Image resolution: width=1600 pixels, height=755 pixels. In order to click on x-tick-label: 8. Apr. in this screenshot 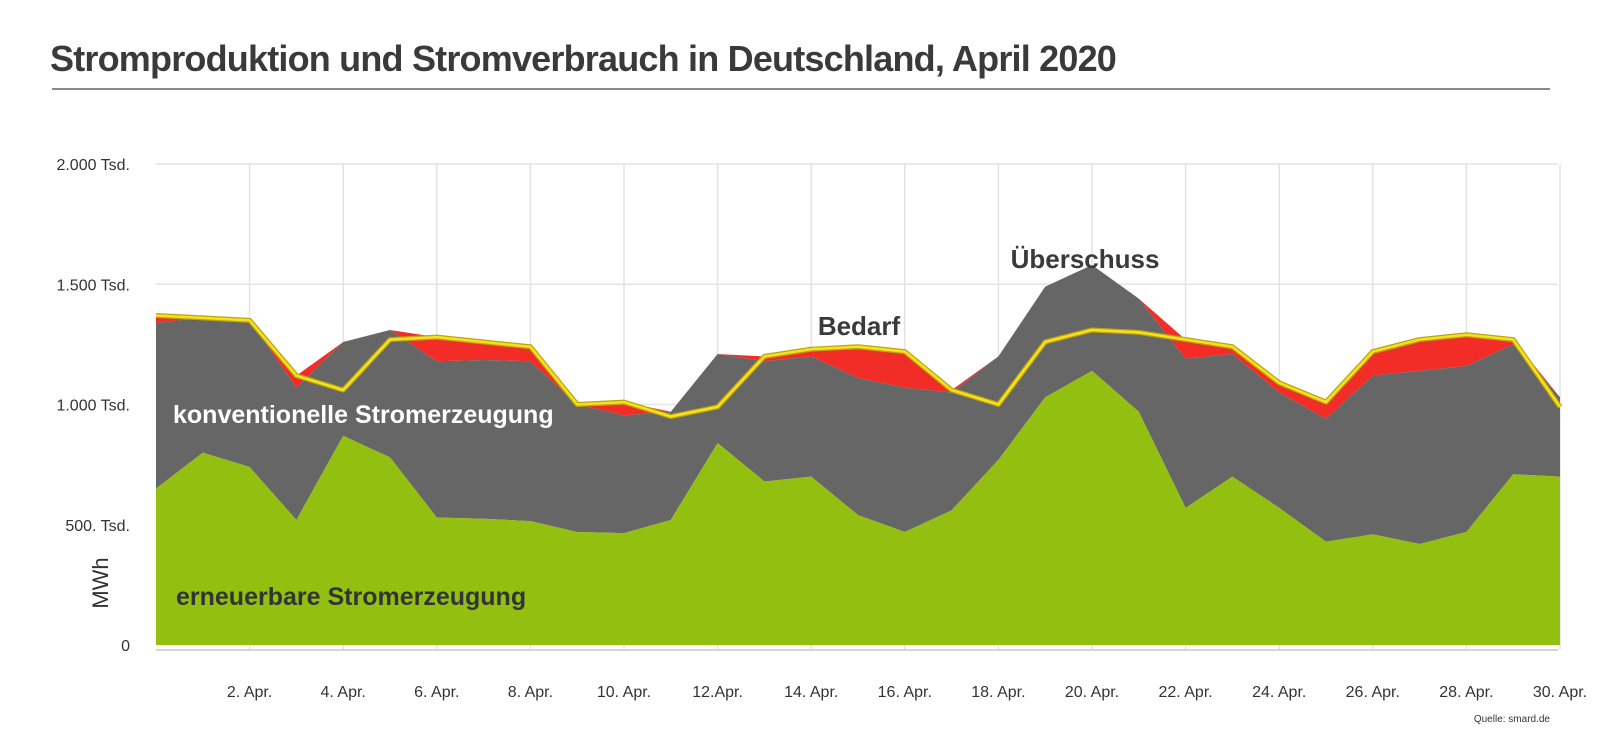, I will do `click(530, 692)`.